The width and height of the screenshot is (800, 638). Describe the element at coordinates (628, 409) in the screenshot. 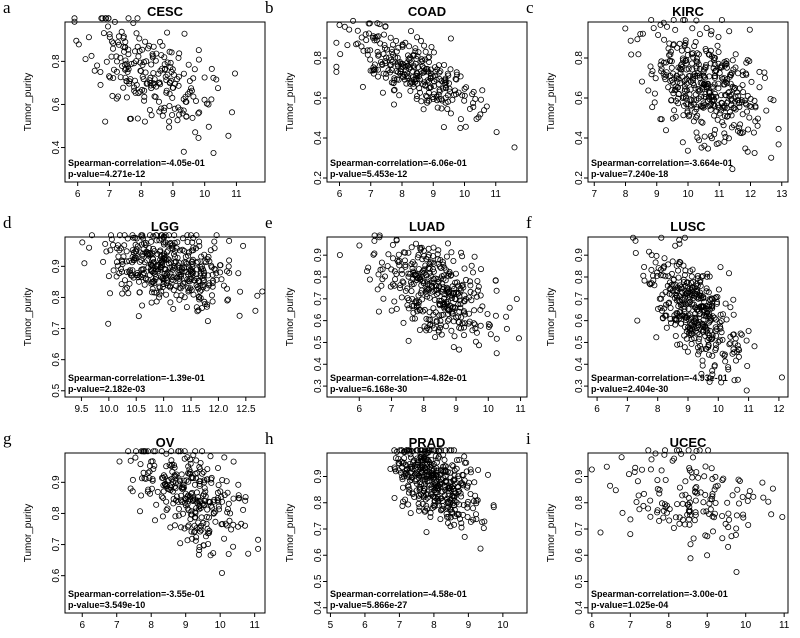

I see `x-tick-label: 7` at that location.